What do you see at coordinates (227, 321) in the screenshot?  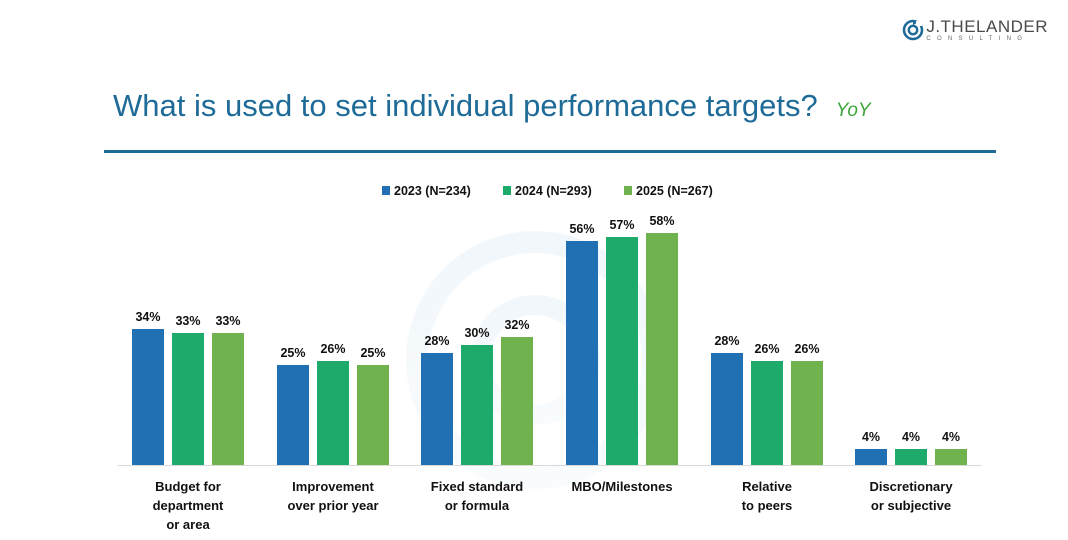 I see `value-label-0-2: 33%` at bounding box center [227, 321].